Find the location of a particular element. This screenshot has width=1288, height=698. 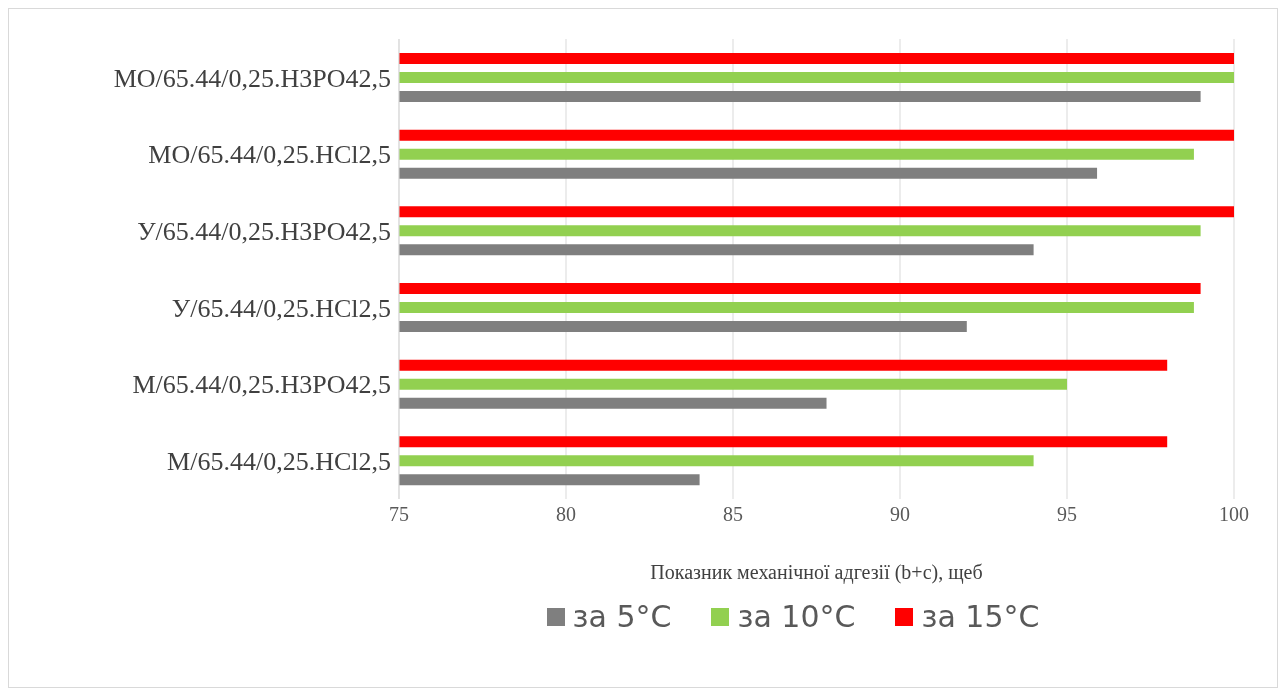

y-tick-label: У/65.44/0,25.H3PO42,5 is located at coordinates (264, 231).